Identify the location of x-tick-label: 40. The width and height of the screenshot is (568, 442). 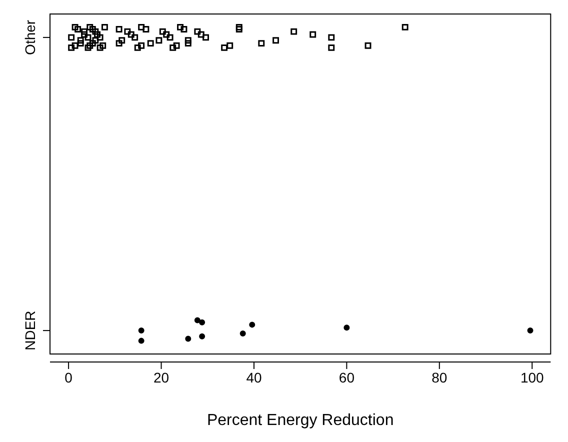
(254, 377).